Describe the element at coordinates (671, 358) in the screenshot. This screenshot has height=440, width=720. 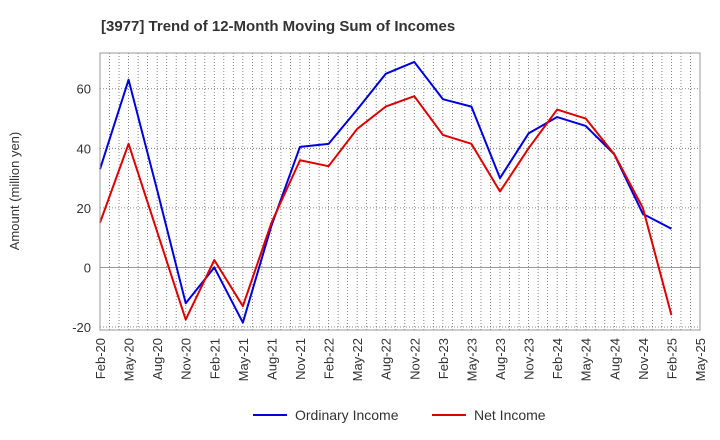
I see `x-tick-label: Feb-25` at that location.